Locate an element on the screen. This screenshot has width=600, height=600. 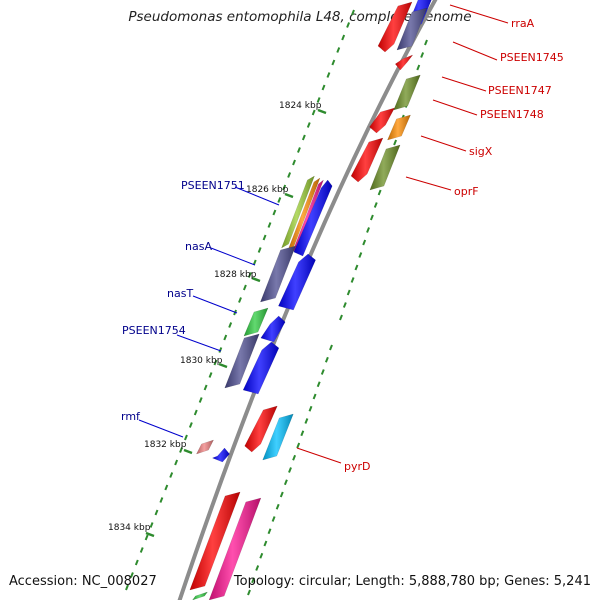
gene-block-PSEEN1747-shading is located at coordinates (407, 92).